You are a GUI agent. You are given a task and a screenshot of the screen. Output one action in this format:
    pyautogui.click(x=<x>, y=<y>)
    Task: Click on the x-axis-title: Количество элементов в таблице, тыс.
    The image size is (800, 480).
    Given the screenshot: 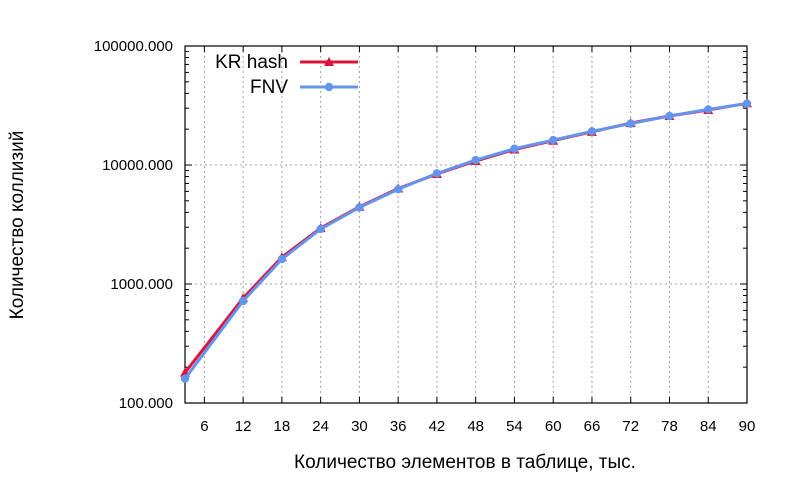 What is the action you would take?
    pyautogui.click(x=465, y=462)
    